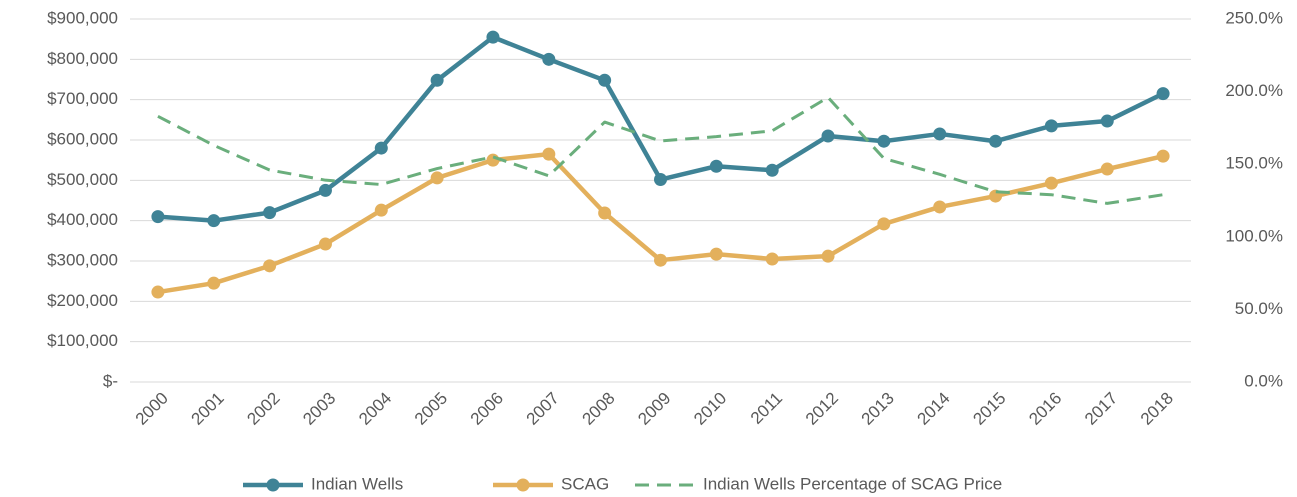 The image size is (1297, 497). Describe the element at coordinates (1045, 409) in the screenshot. I see `x-tick-label: 2016` at that location.